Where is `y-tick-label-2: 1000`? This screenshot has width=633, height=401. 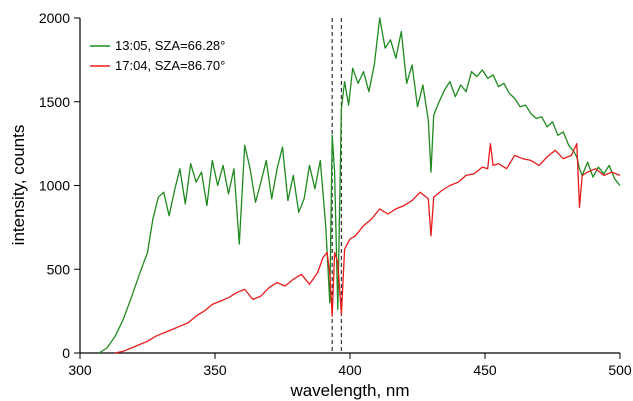 y-tick-label-2: 1000 is located at coordinates (54, 186).